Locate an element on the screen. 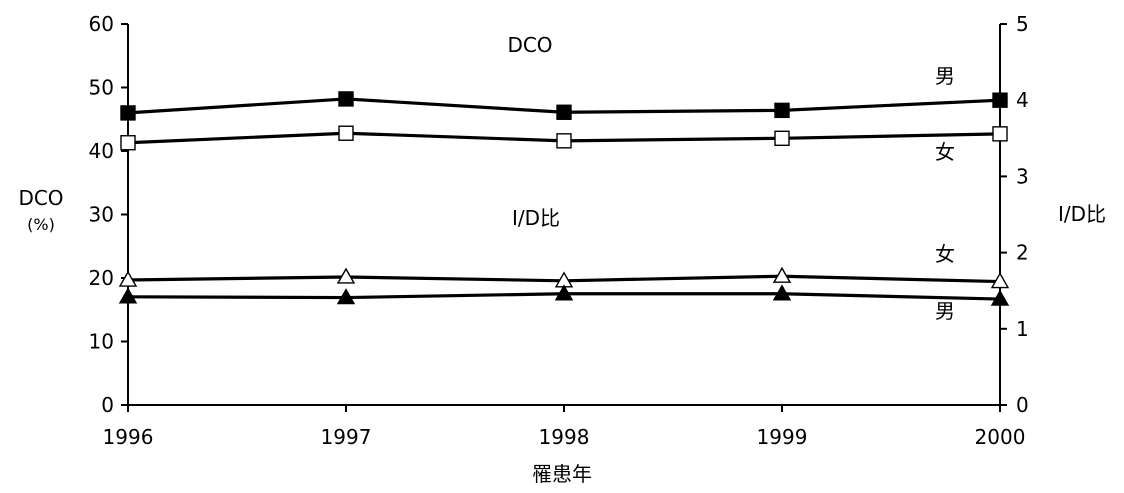 The width and height of the screenshot is (1124, 493). y-left-tick-label: 0 is located at coordinates (107, 405).